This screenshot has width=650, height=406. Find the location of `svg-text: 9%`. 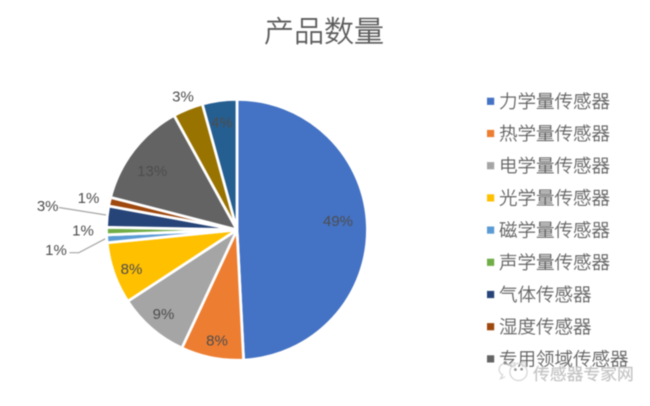

svg-text: 9% is located at coordinates (164, 314).